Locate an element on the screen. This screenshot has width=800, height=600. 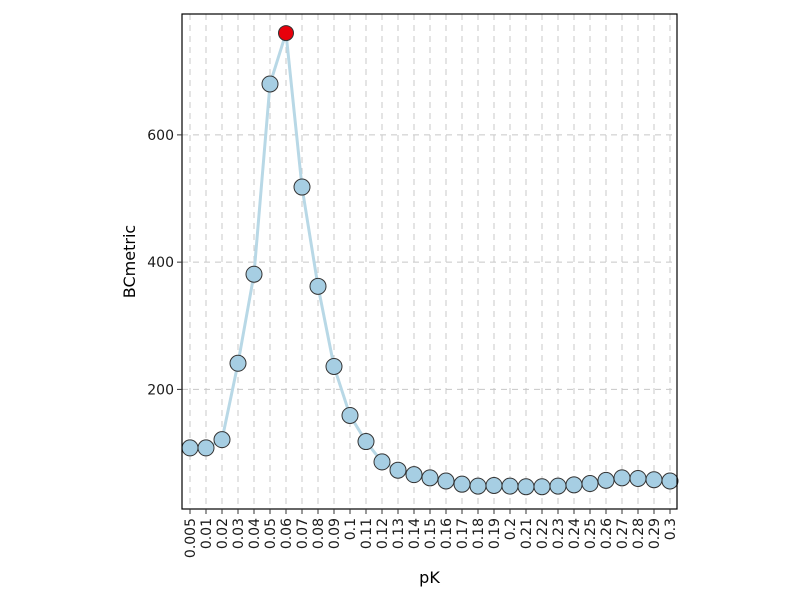
x-tick-label: 0.09 is located at coordinates (335, 533).